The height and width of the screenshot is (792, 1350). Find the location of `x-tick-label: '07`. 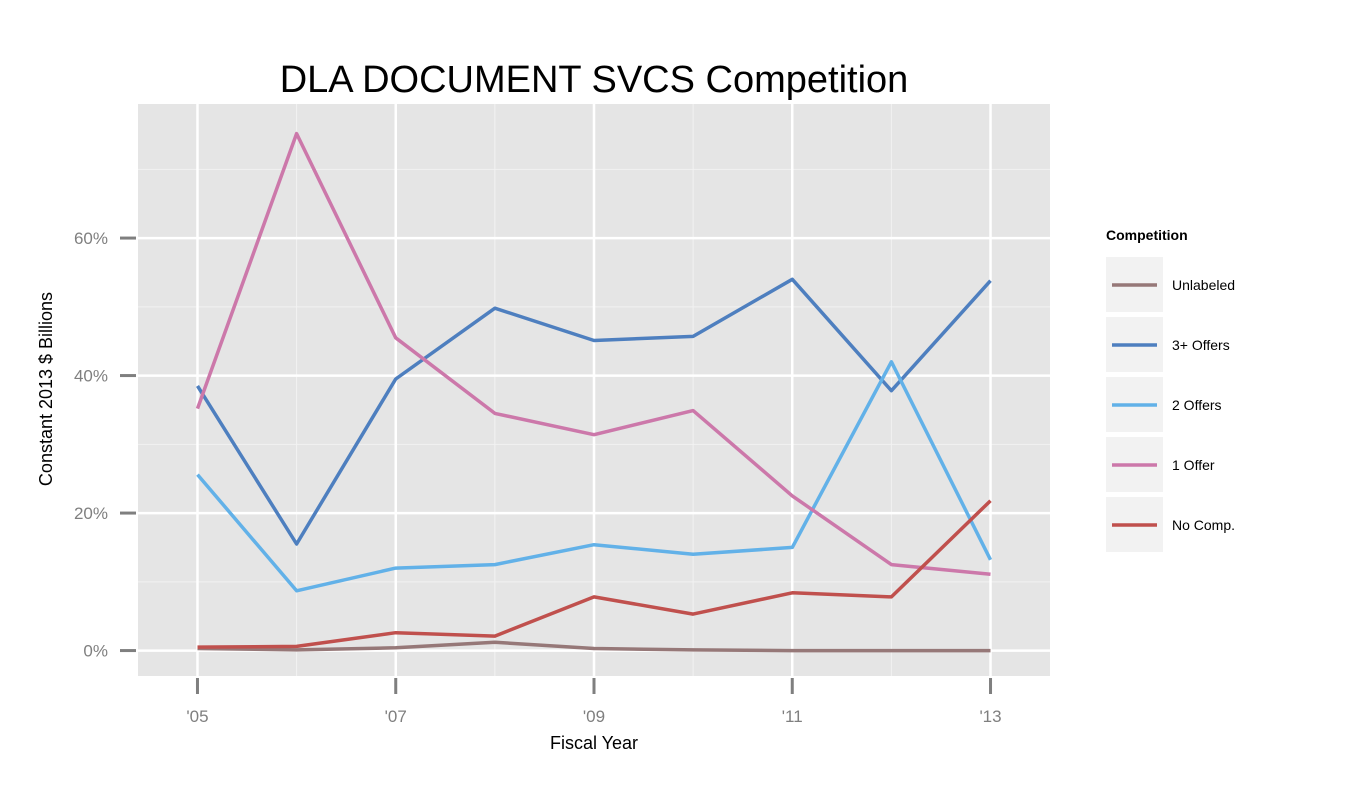

x-tick-label: '07 is located at coordinates (396, 716).